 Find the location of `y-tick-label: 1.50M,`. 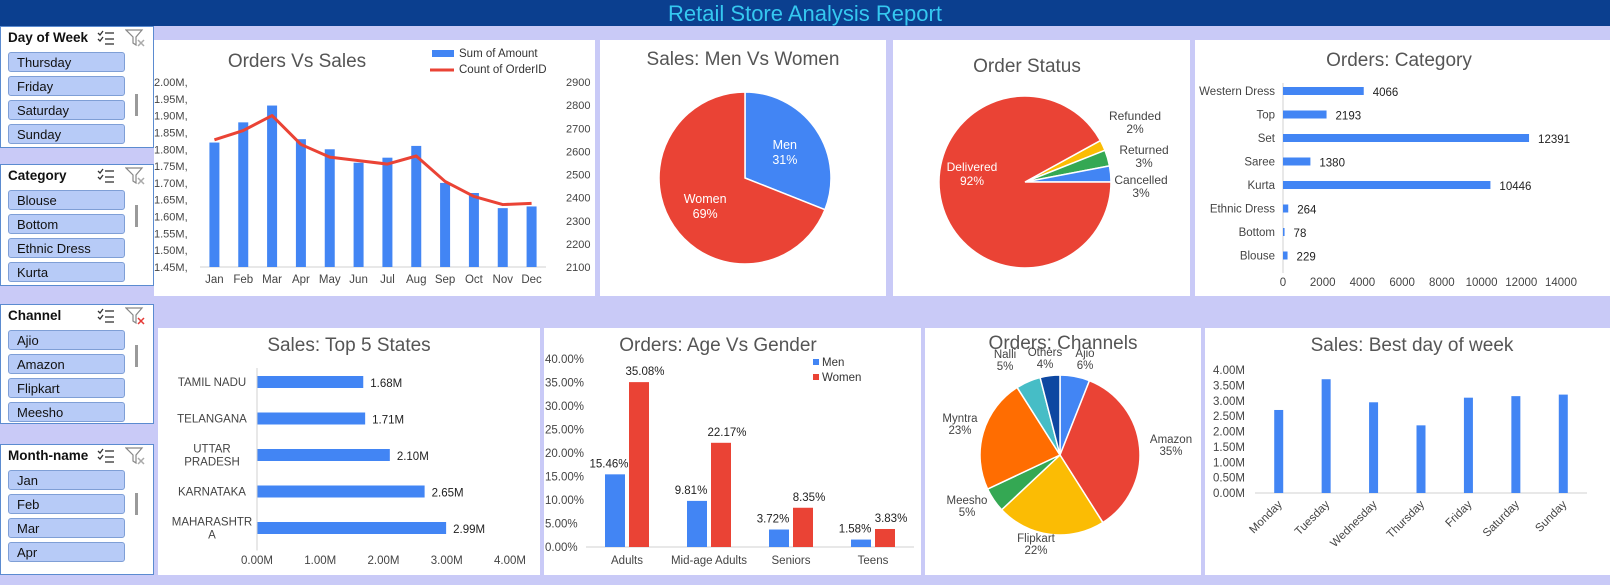

y-tick-label: 1.50M, is located at coordinates (171, 251).